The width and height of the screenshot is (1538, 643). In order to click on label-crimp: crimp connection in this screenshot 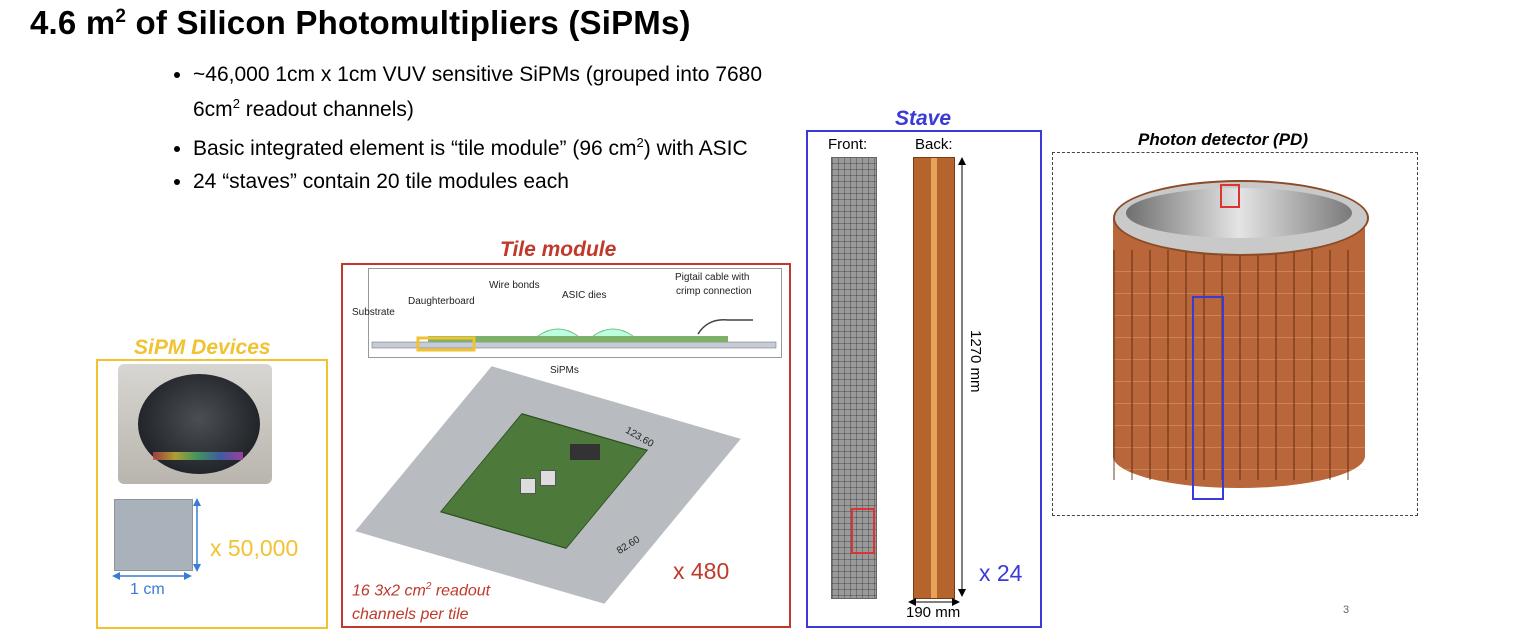, I will do `click(714, 291)`.